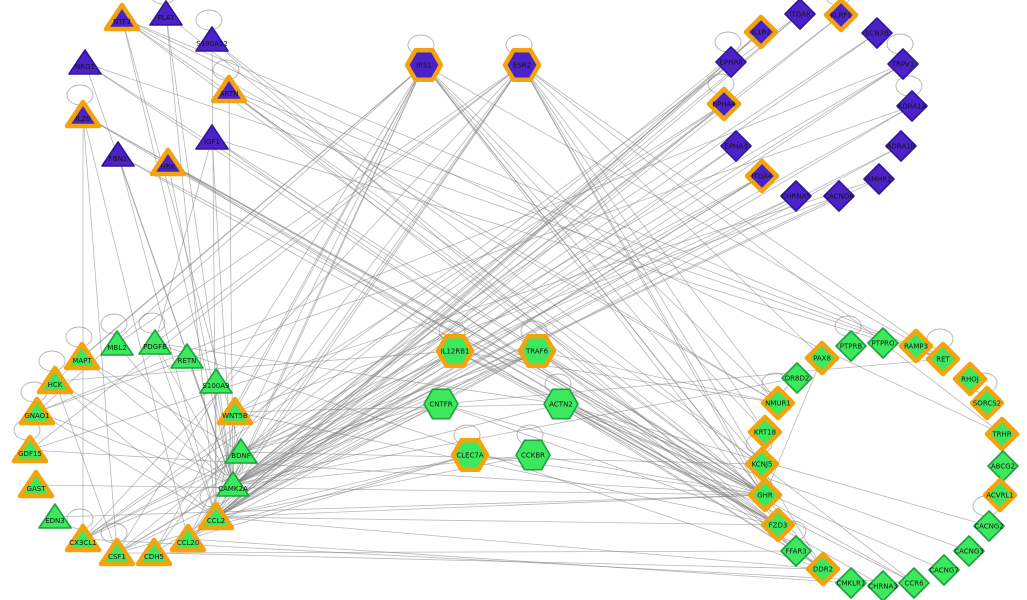 This screenshot has width=1027, height=600. What do you see at coordinates (216, 381) in the screenshot?
I see `node-S100A9: S100A9` at bounding box center [216, 381].